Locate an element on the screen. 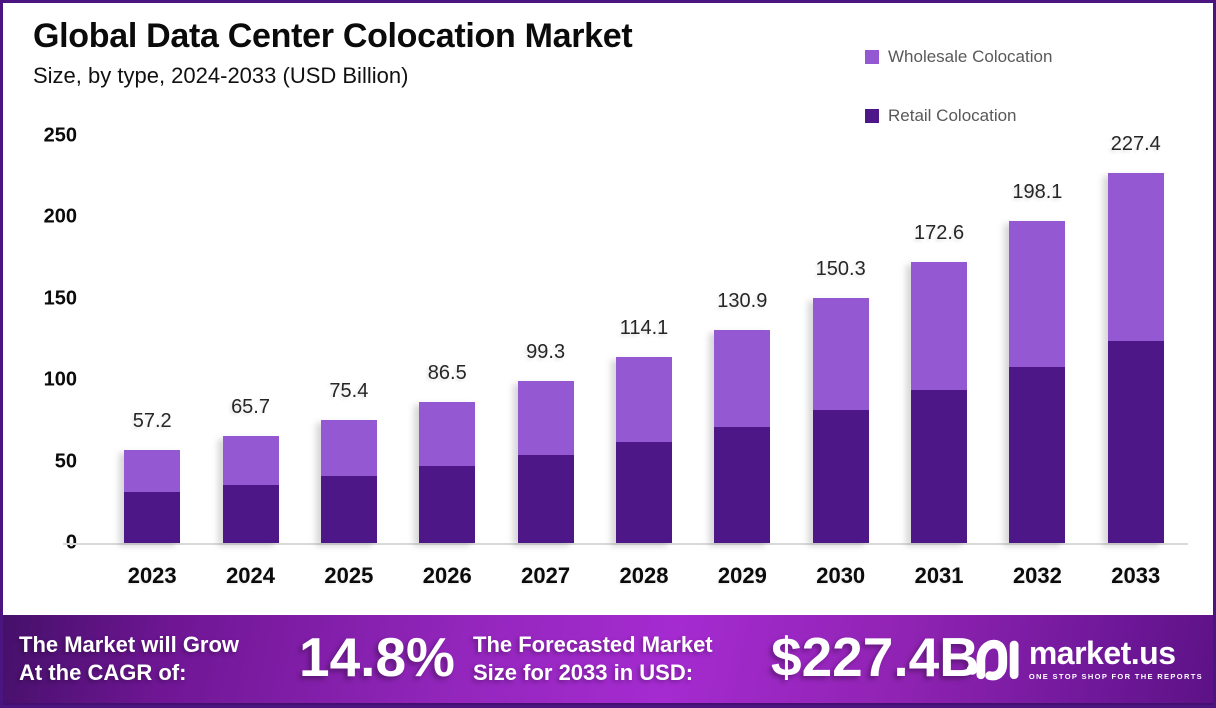 This screenshot has height=708, width=1216. x-axis-label-2027: 2027 is located at coordinates (546, 575).